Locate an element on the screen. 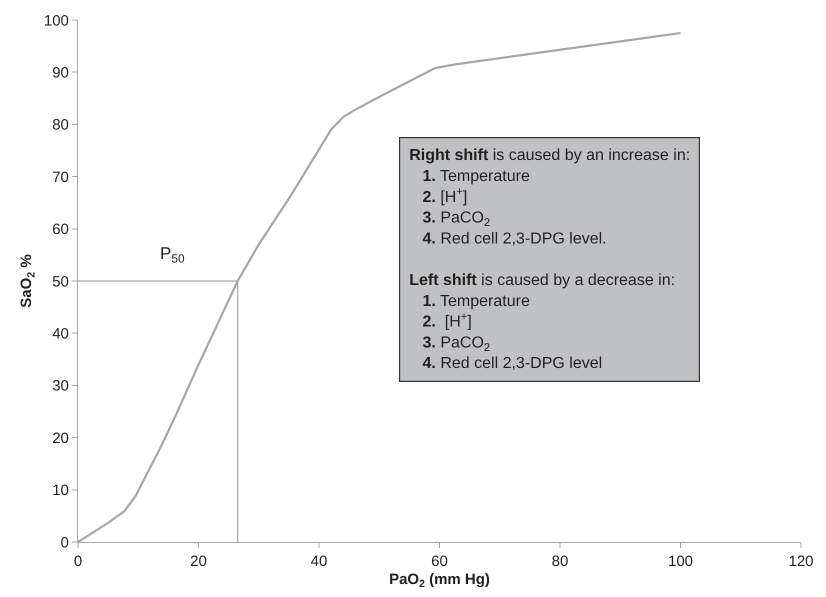  y-tick-label: 20 is located at coordinates (60, 438).